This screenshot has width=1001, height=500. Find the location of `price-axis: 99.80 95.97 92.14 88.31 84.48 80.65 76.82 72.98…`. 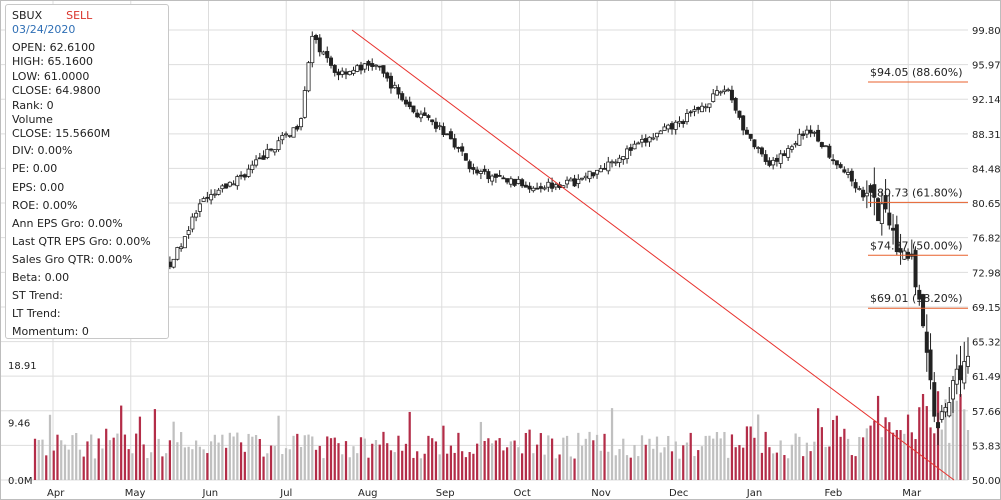

price-axis: 99.80 95.97 92.14 88.31 84.48 80.65 76.82 72.98… is located at coordinates (986, 256).